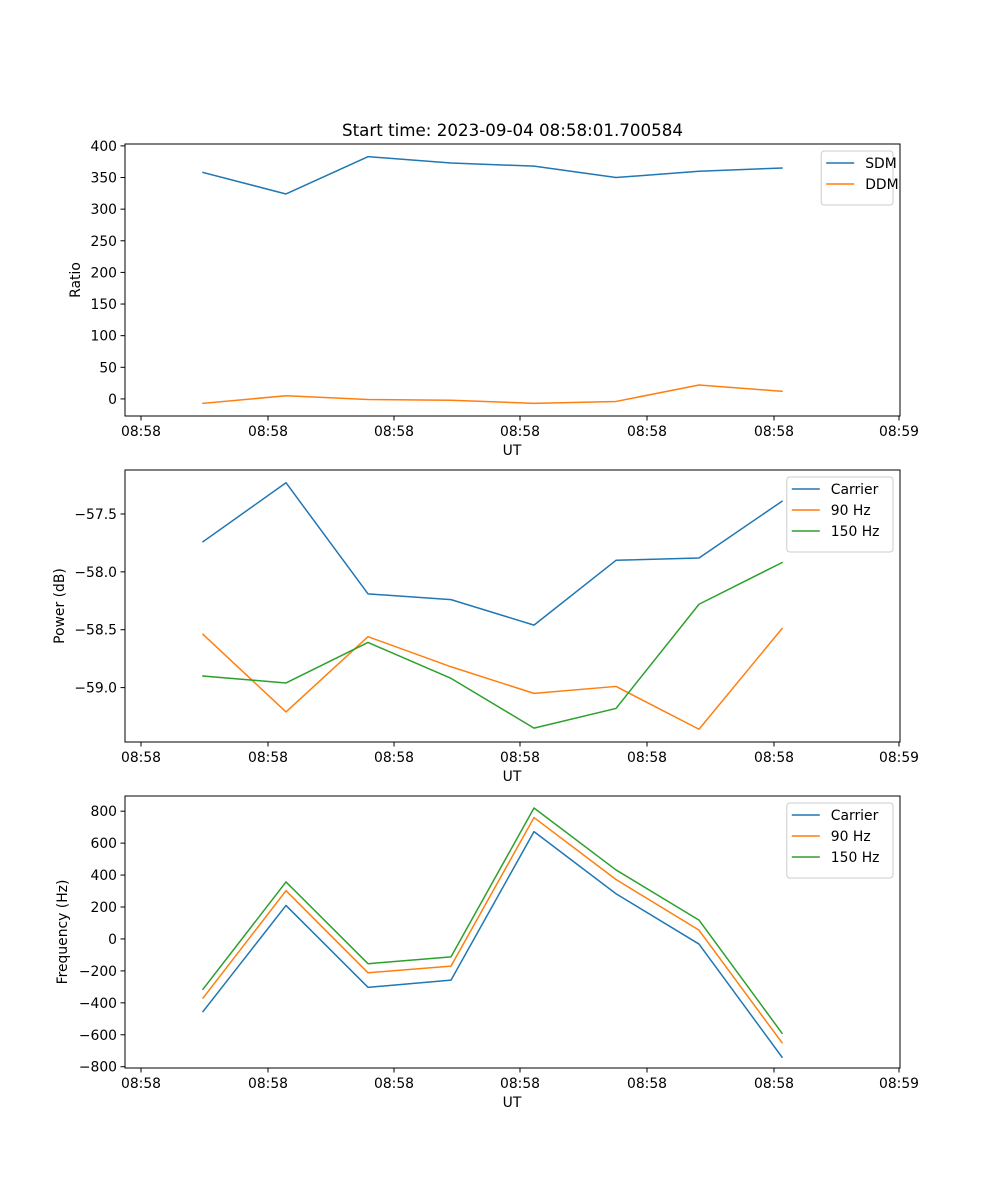 Image resolution: width=1000 pixels, height=1200 pixels. What do you see at coordinates (103, 812) in the screenshot?
I see `y-tick-label: 800` at bounding box center [103, 812].